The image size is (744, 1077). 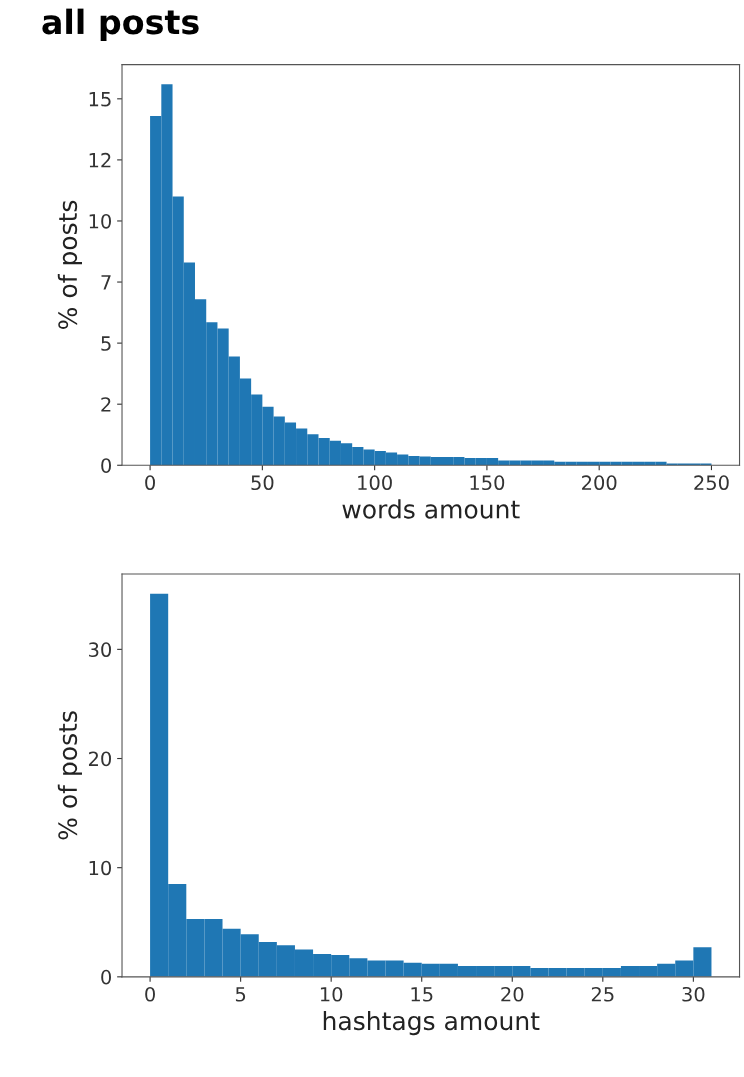 What do you see at coordinates (100, 650) in the screenshot?
I see `y-tick-label: 30` at bounding box center [100, 650].